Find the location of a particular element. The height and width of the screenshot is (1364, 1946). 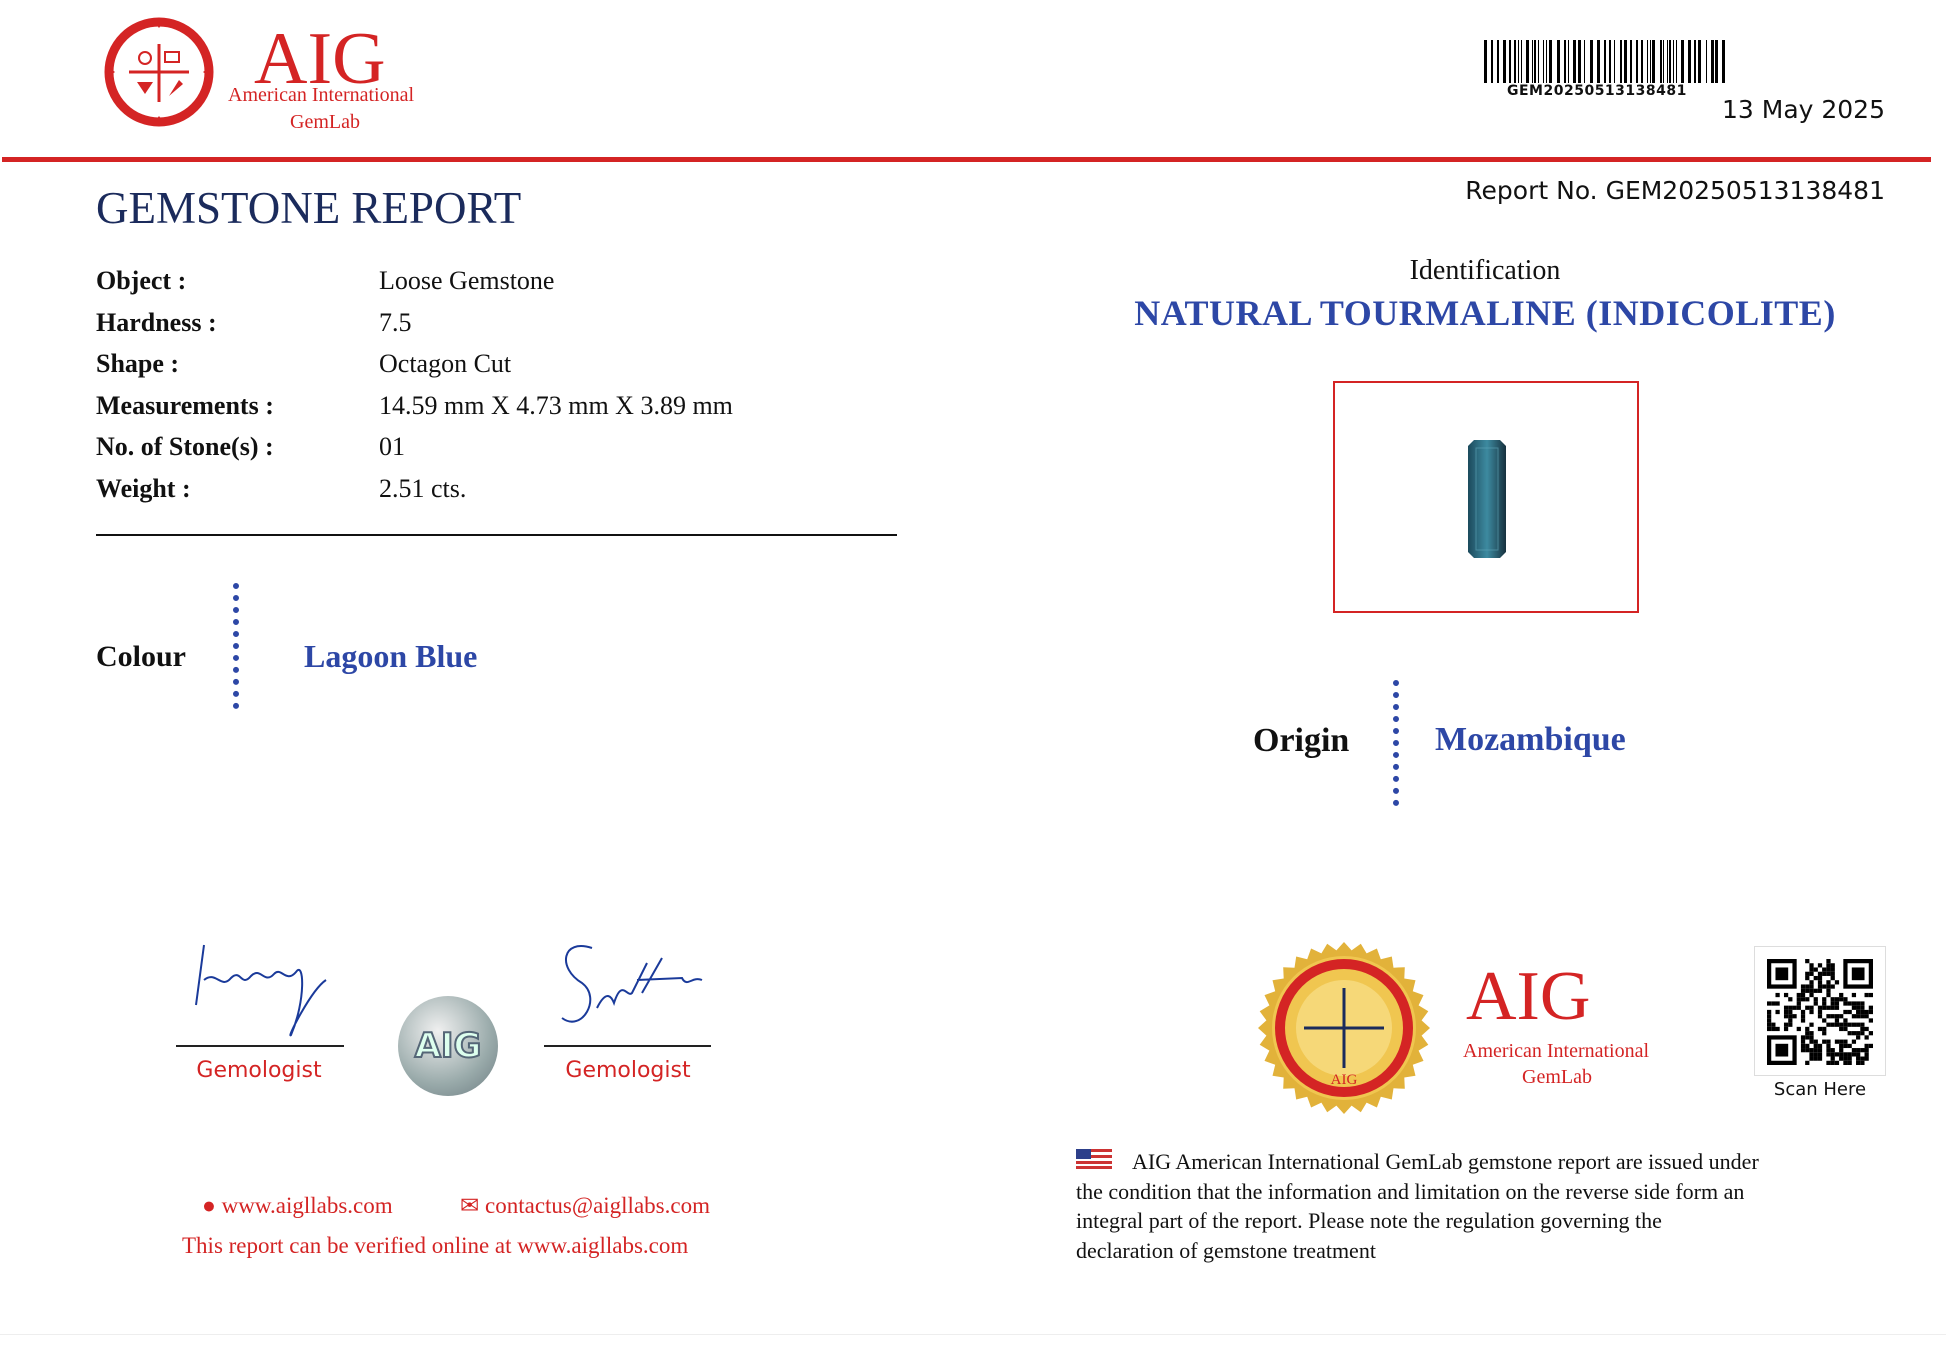

signature-role-1: Gemologist is located at coordinates (259, 1070).